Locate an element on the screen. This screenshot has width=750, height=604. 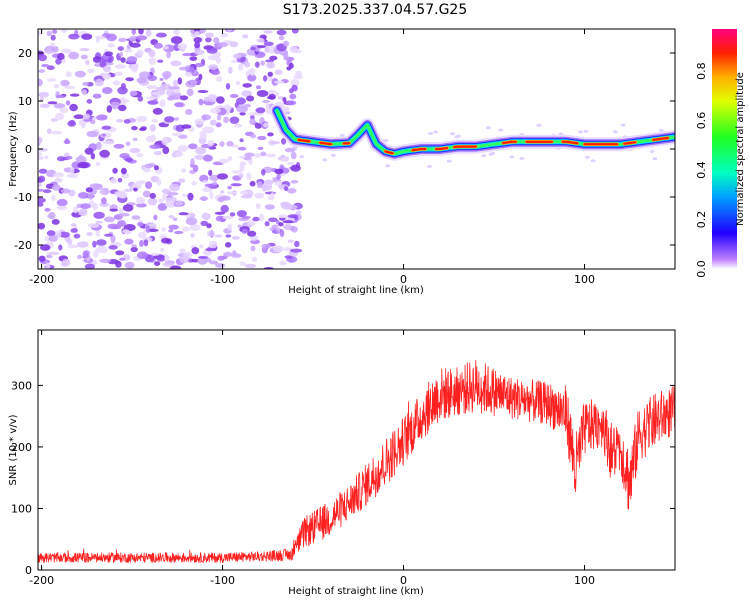
colorbar-tick-label: 0.2 is located at coordinates (701, 220).